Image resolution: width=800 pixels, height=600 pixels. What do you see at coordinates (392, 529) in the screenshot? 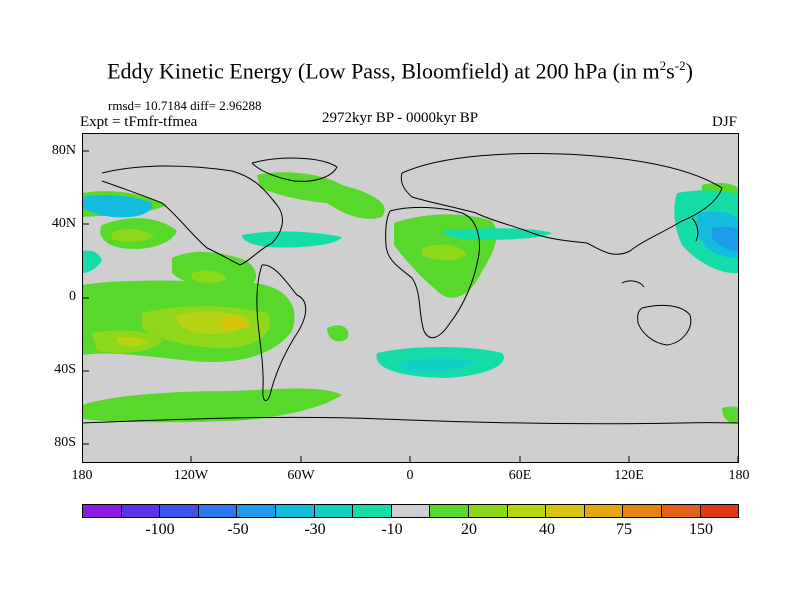
I see `colorbar-label: -10` at bounding box center [392, 529].